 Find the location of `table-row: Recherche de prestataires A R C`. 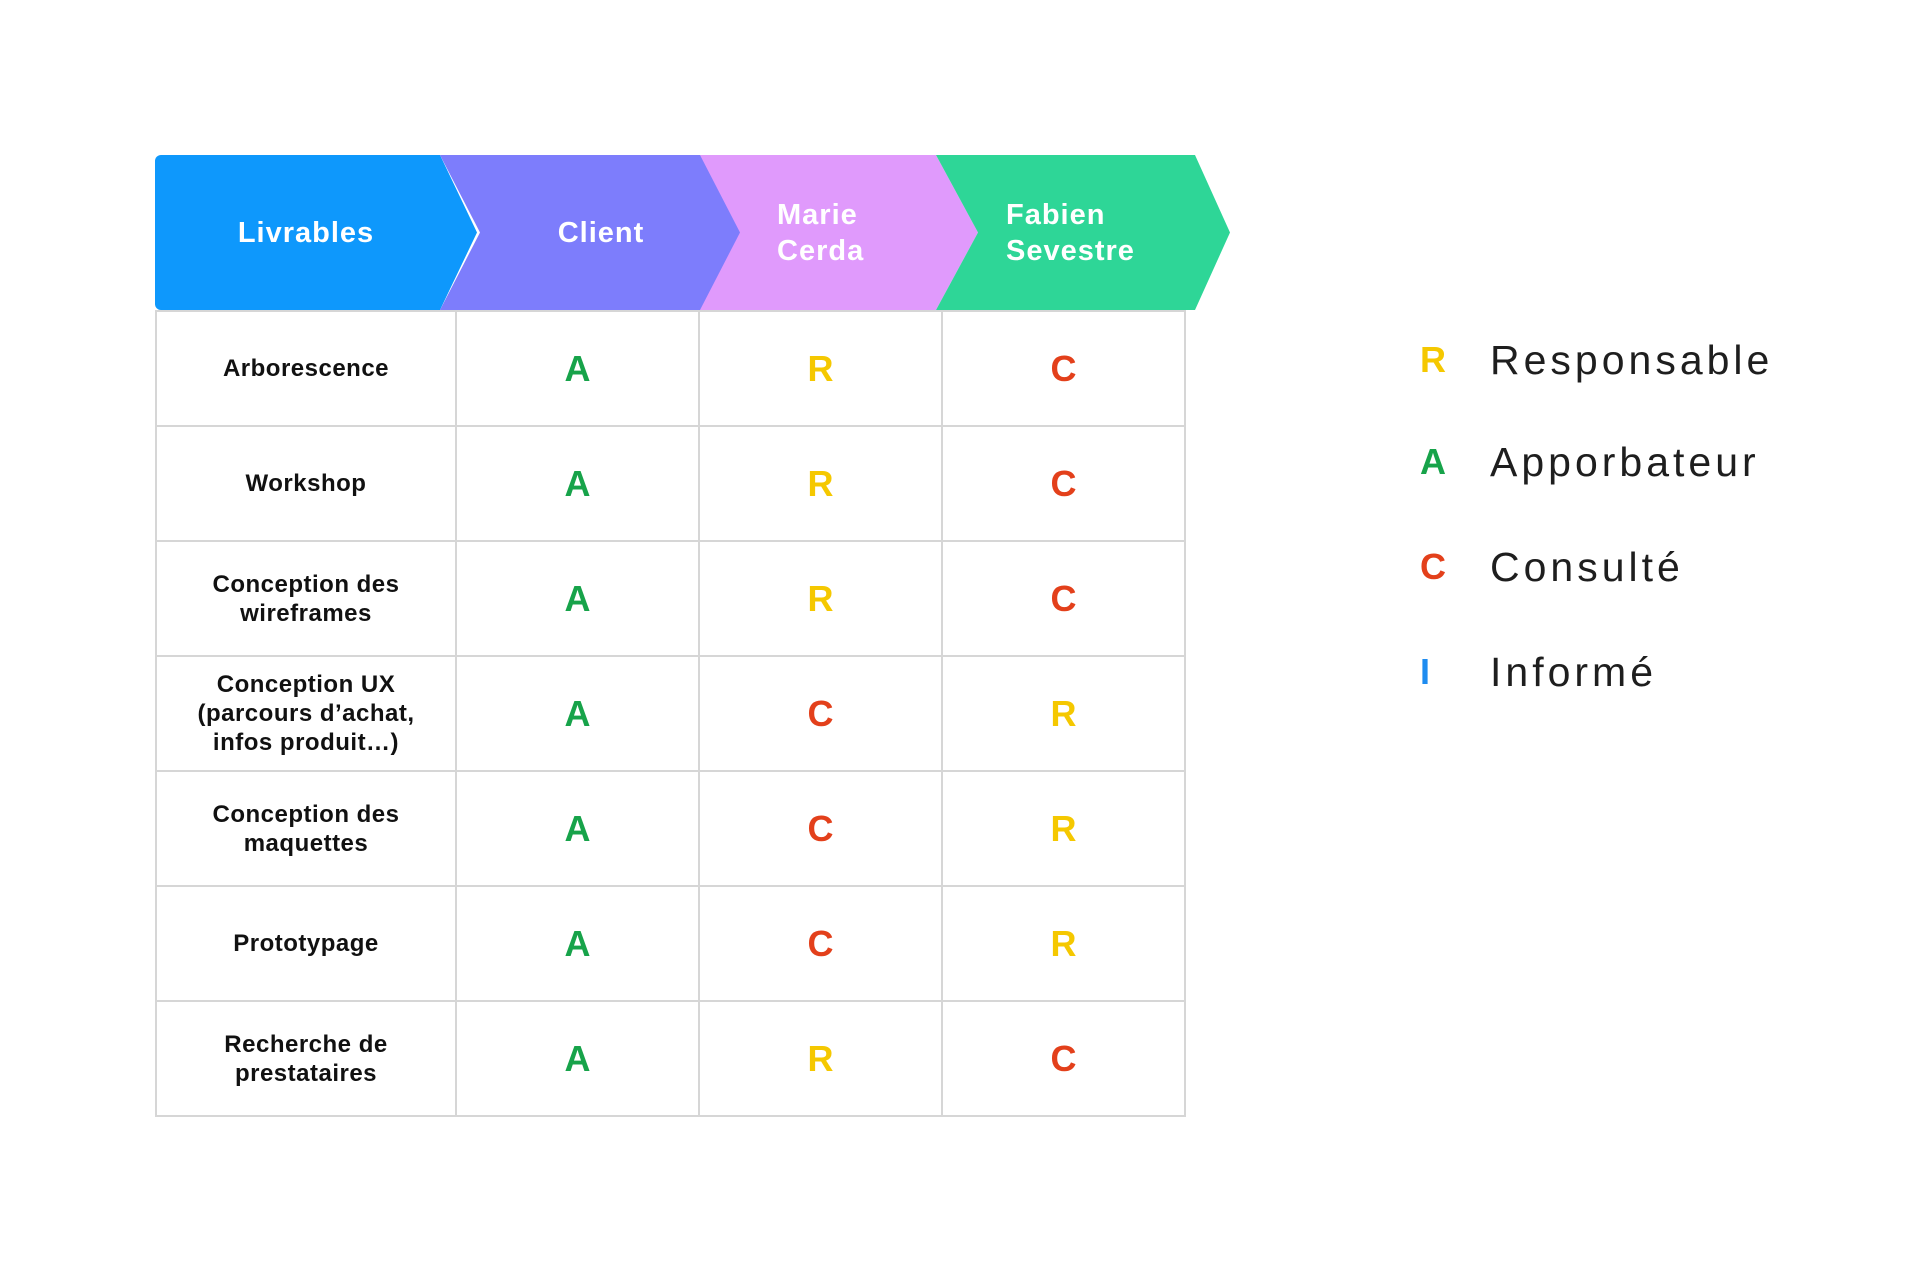

table-row: Recherche de prestataires A R C is located at coordinates (670, 1058).